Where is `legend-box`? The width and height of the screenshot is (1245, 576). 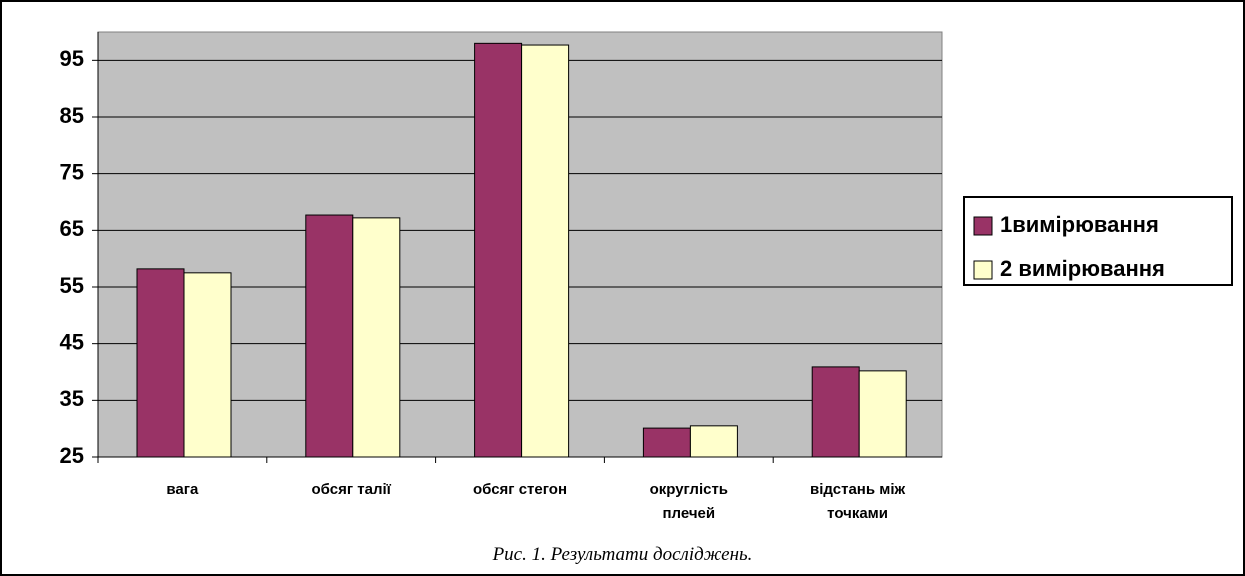
legend-box is located at coordinates (1098, 241).